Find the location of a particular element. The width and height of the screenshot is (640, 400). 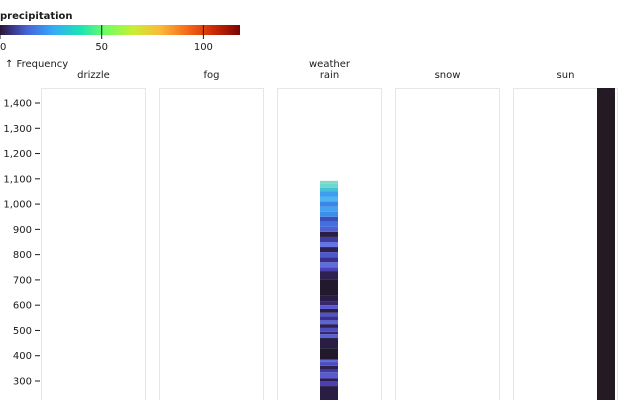

facet-panel-sun: sun is located at coordinates (565, 235).